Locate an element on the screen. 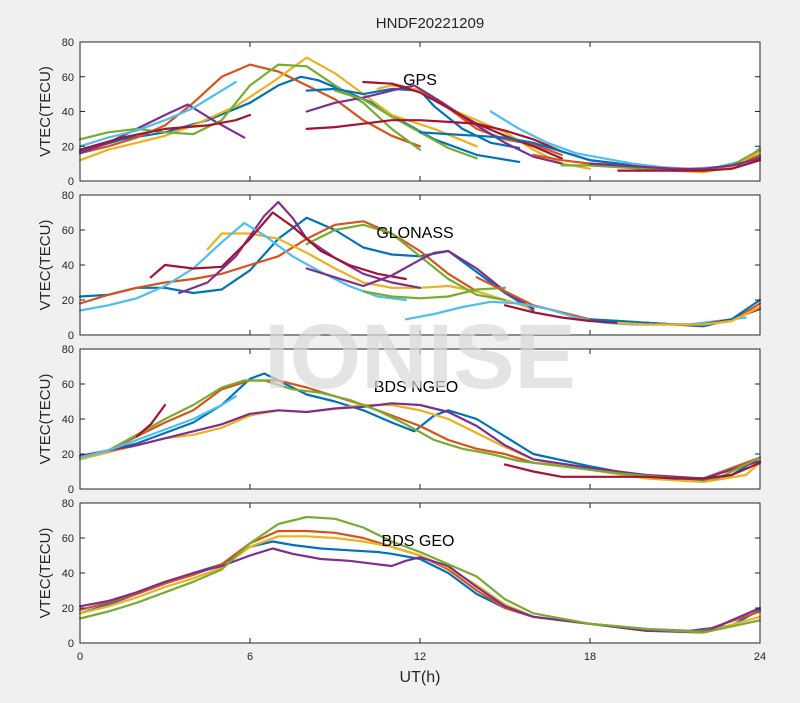 This screenshot has height=703, width=800. panel-label: GPS is located at coordinates (420, 80).